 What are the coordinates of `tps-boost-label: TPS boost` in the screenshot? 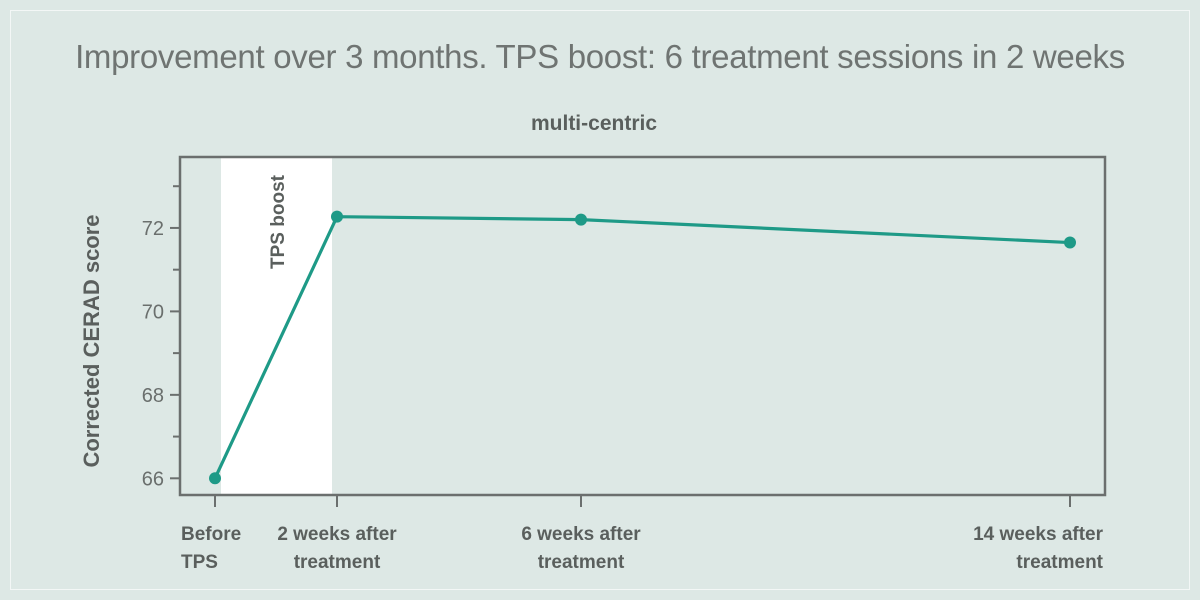 It's located at (278, 221).